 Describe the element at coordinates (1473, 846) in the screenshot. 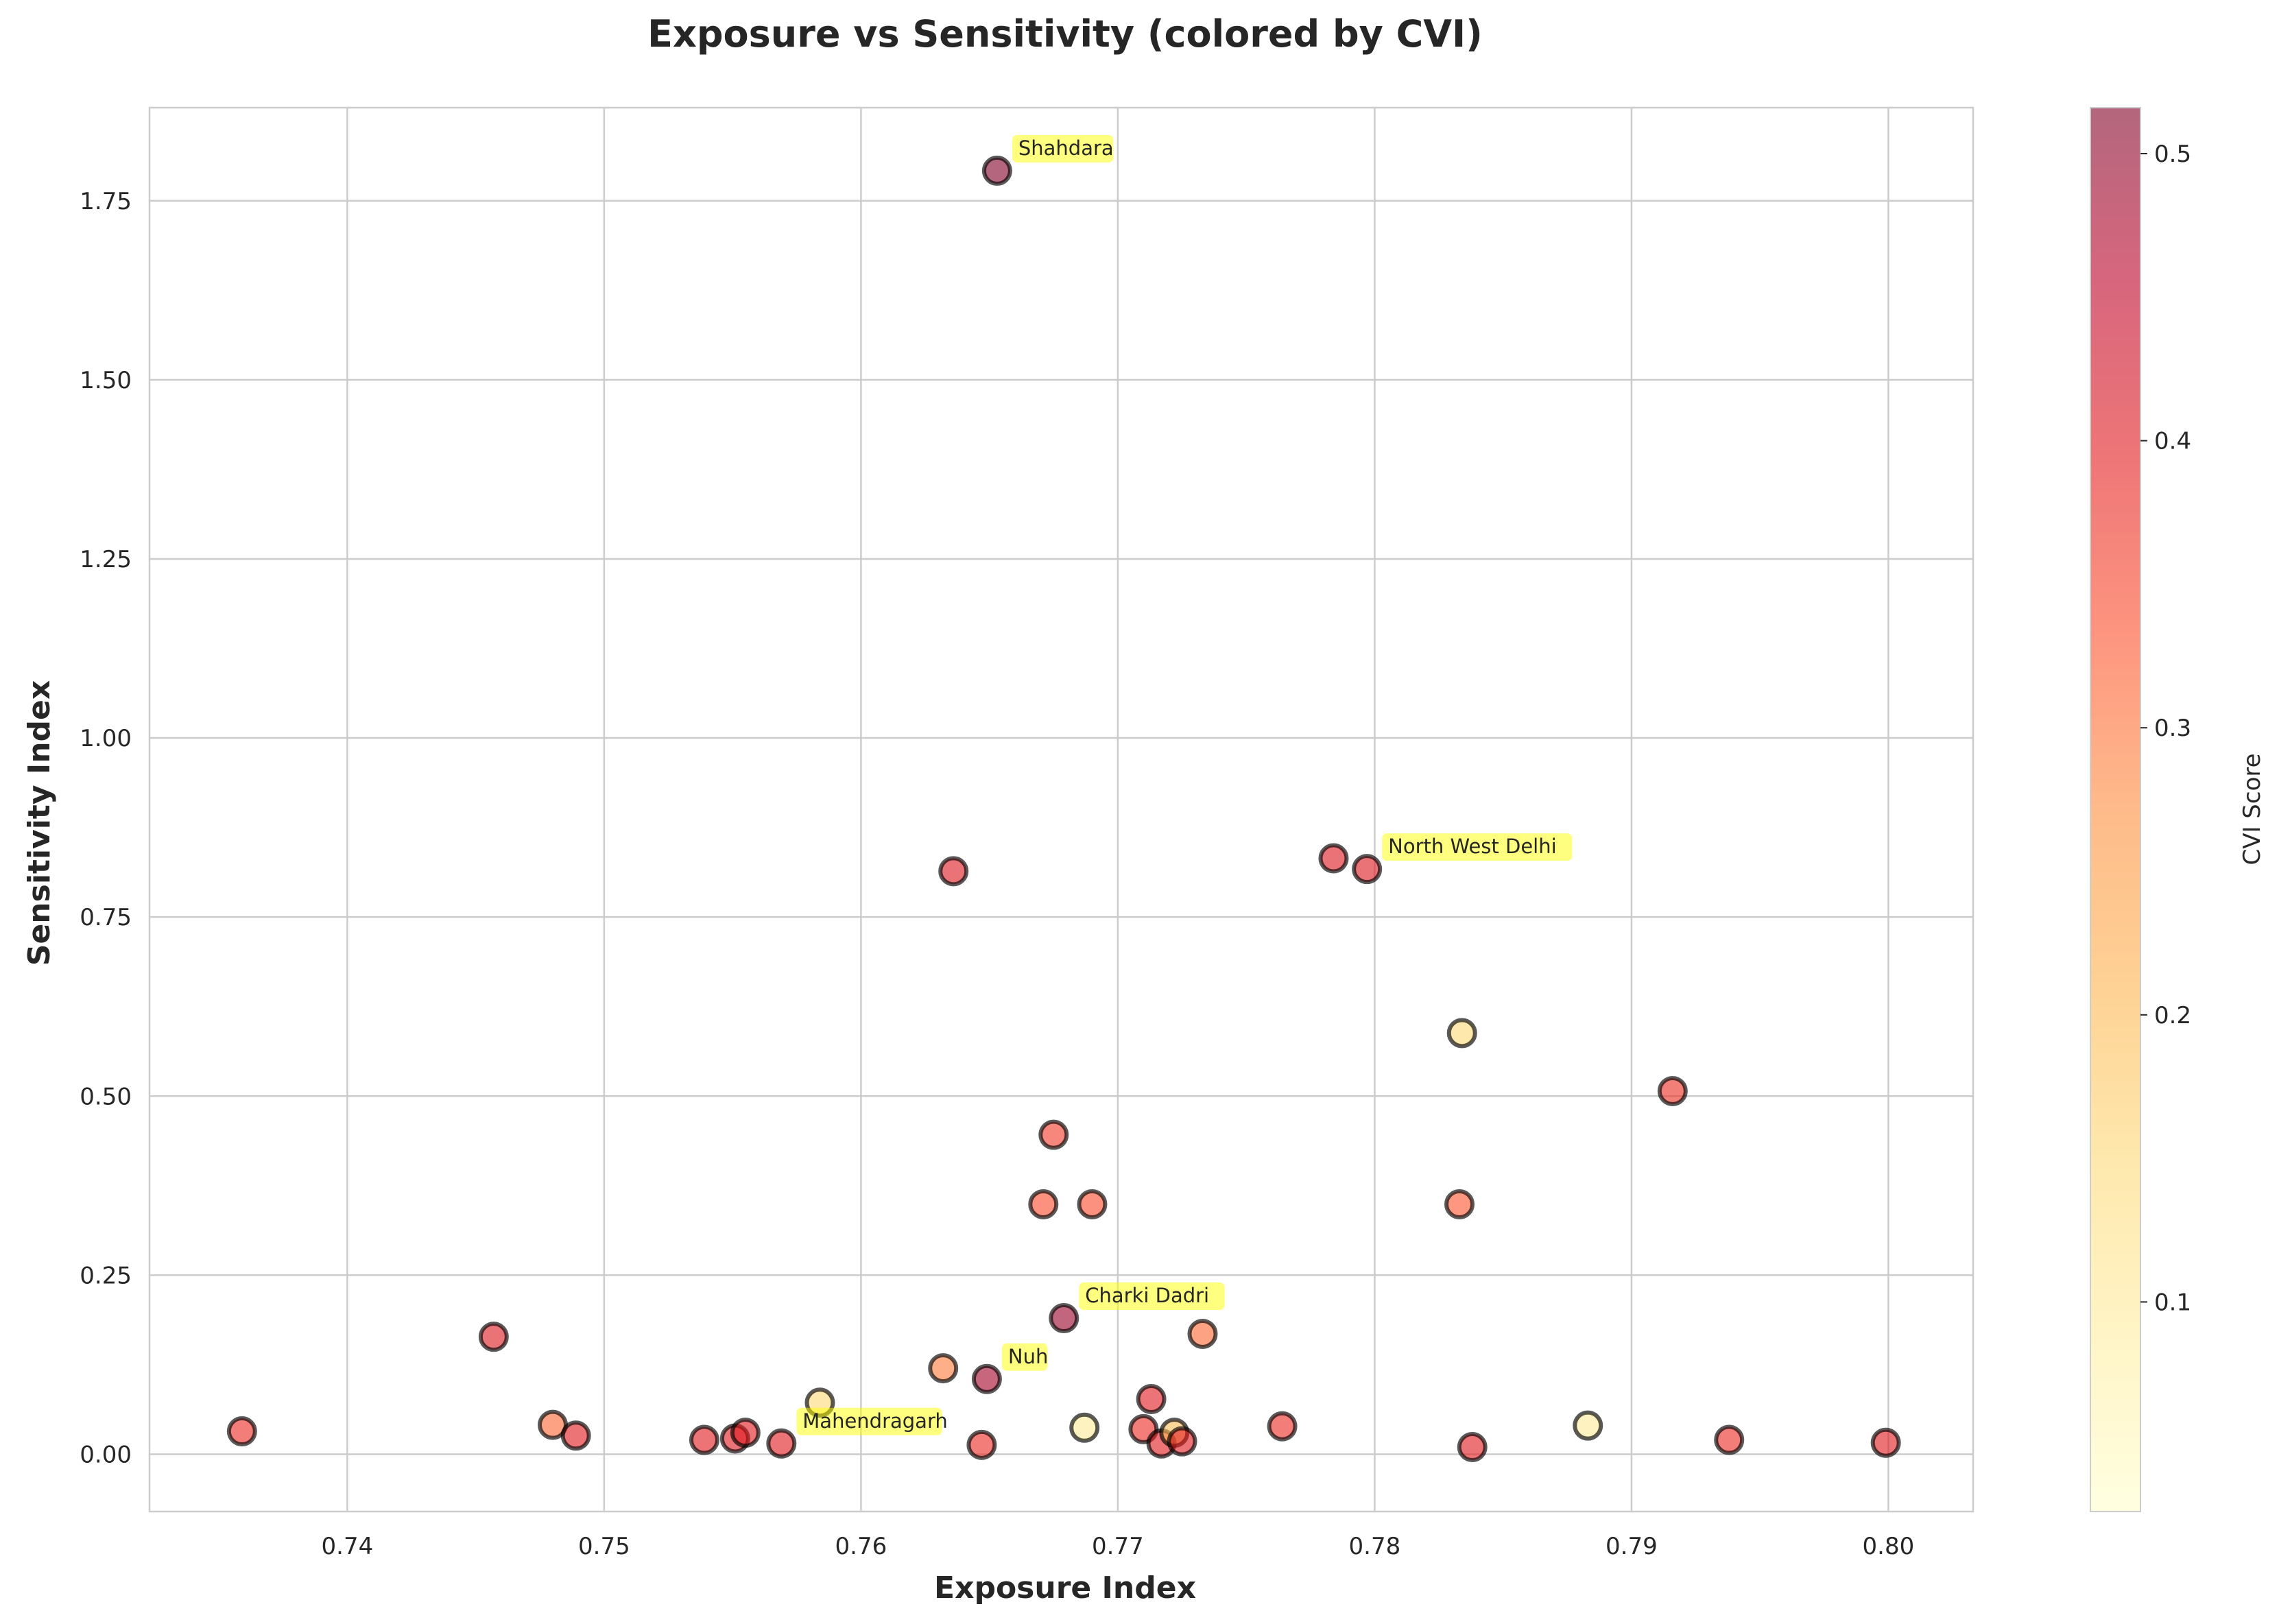

I see `point-annotation: North West Delhi` at that location.